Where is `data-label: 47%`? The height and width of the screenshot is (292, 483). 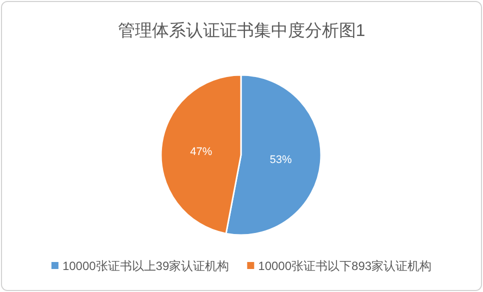
data-label: 47% is located at coordinates (201, 152).